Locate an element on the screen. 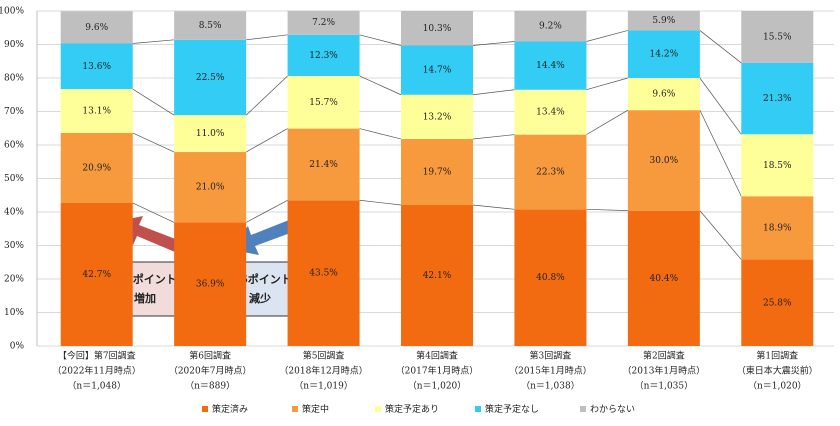 The image size is (840, 426). x-tick-label: （2017年1月時点） is located at coordinates (437, 371).